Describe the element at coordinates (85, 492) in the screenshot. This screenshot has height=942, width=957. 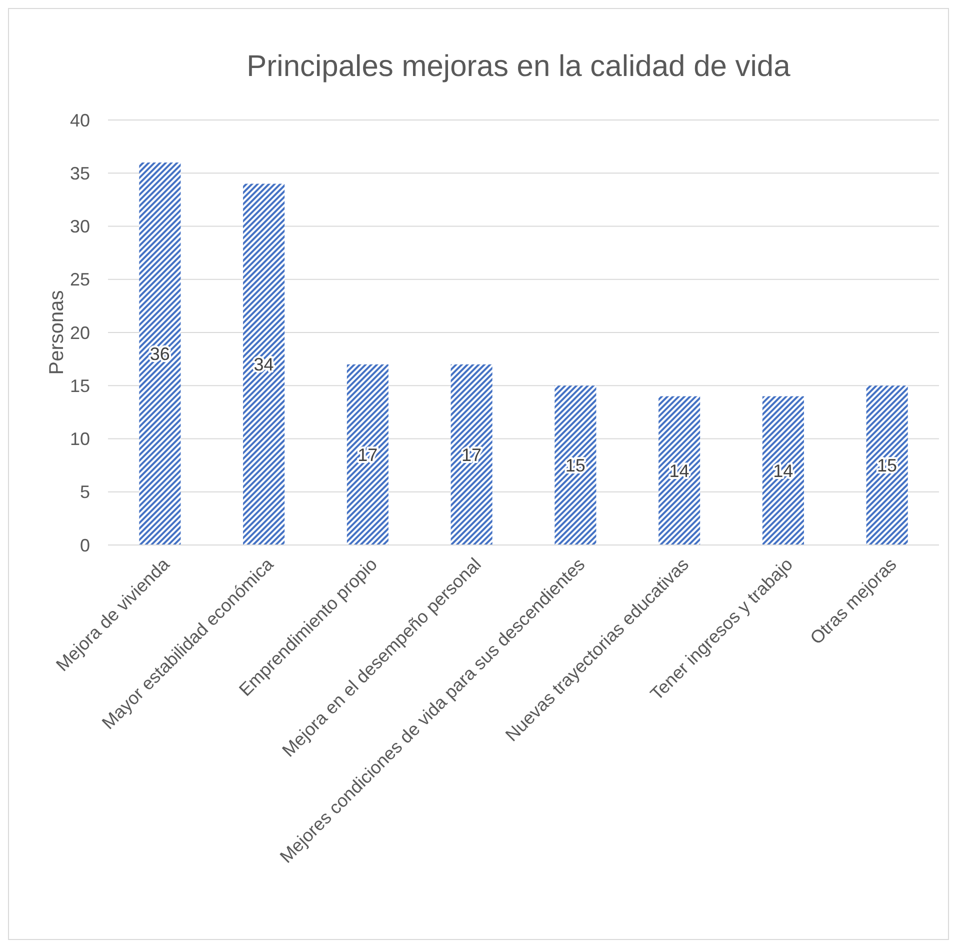
I see `y-tick-label: 5` at that location.